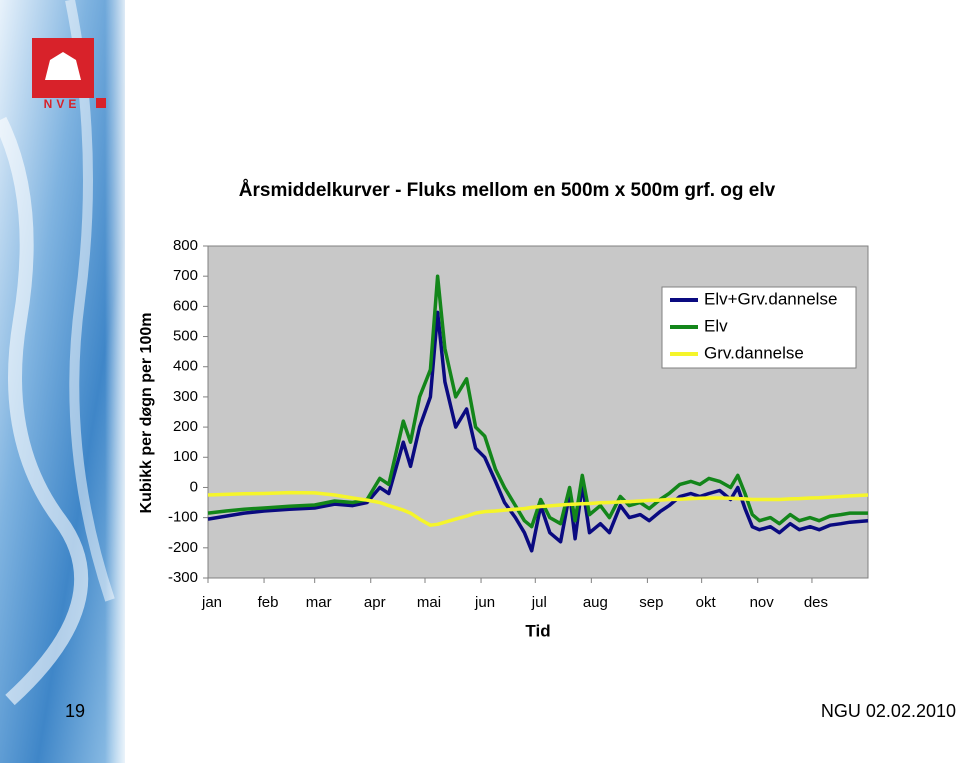 Image resolution: width=960 pixels, height=763 pixels. What do you see at coordinates (595, 602) in the screenshot?
I see `x-tick-label: aug` at bounding box center [595, 602].